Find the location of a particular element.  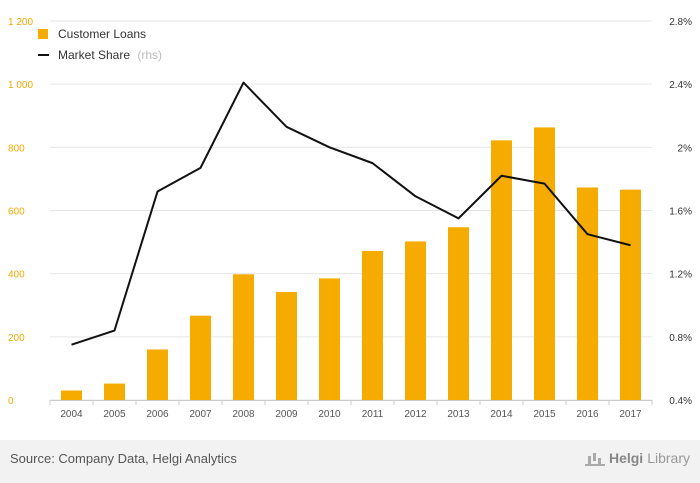

right-tick-label: 2.4% is located at coordinates (680, 85).